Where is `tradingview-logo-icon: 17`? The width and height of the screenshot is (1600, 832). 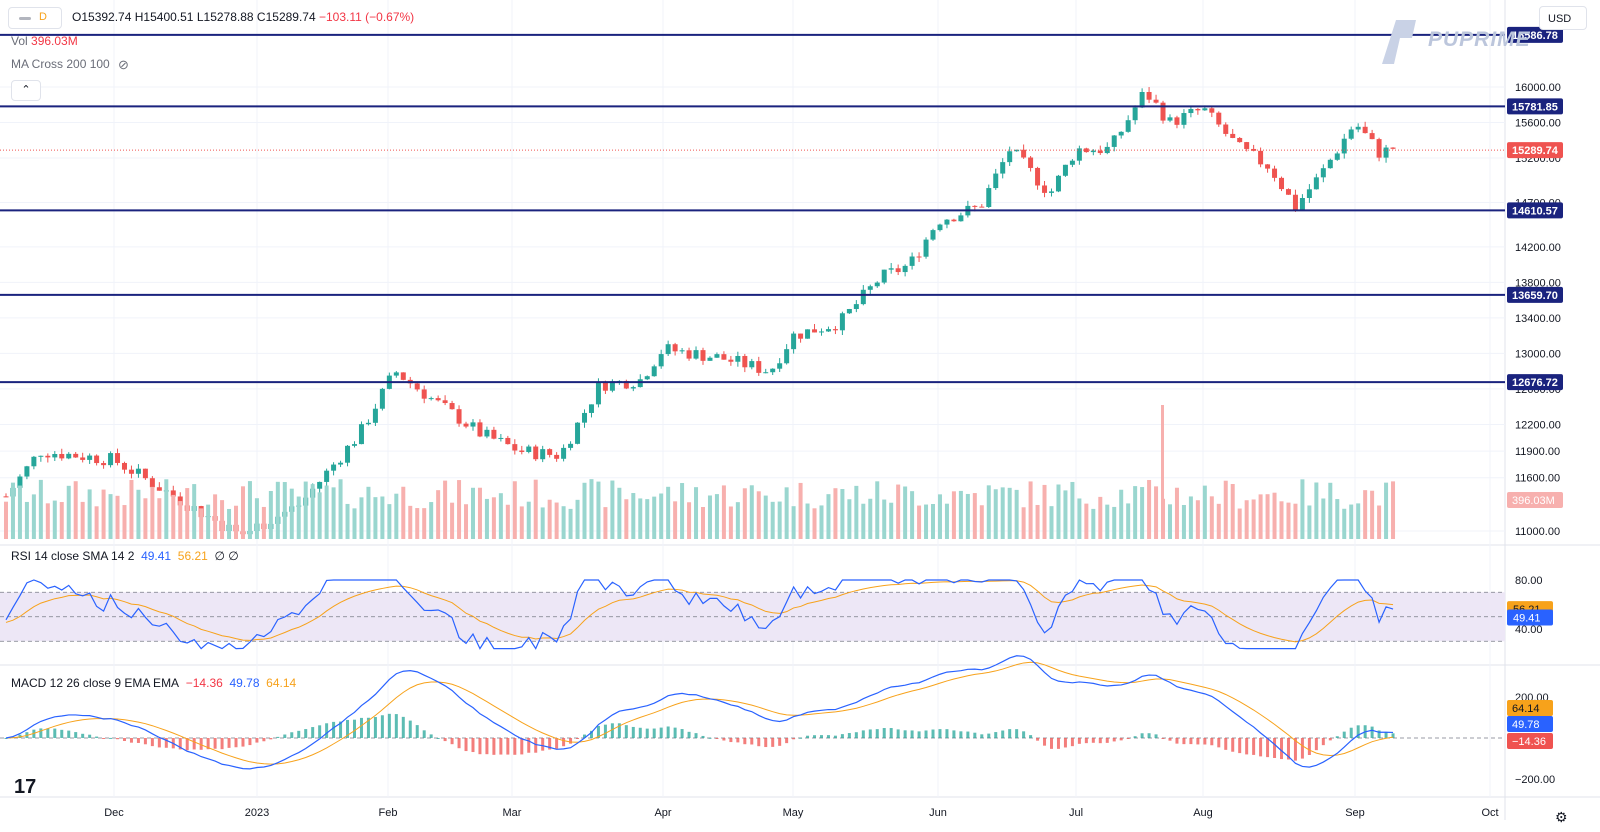 tradingview-logo-icon: 17 is located at coordinates (25, 787).